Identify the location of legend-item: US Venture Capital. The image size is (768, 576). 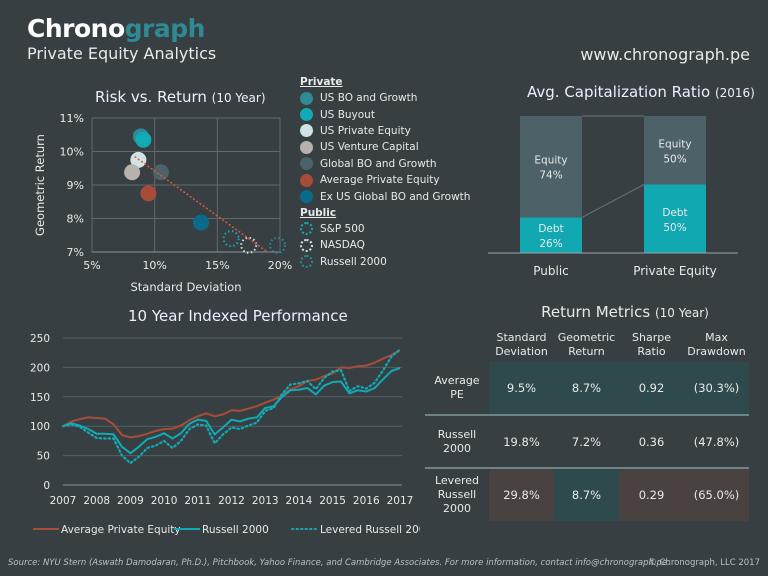
(385, 147).